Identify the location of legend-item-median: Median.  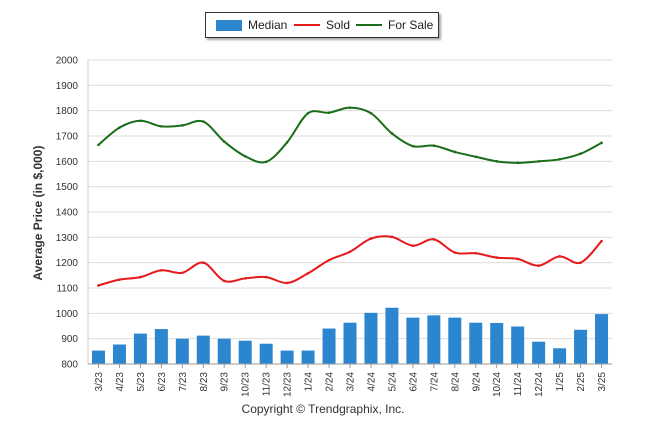
(251, 25).